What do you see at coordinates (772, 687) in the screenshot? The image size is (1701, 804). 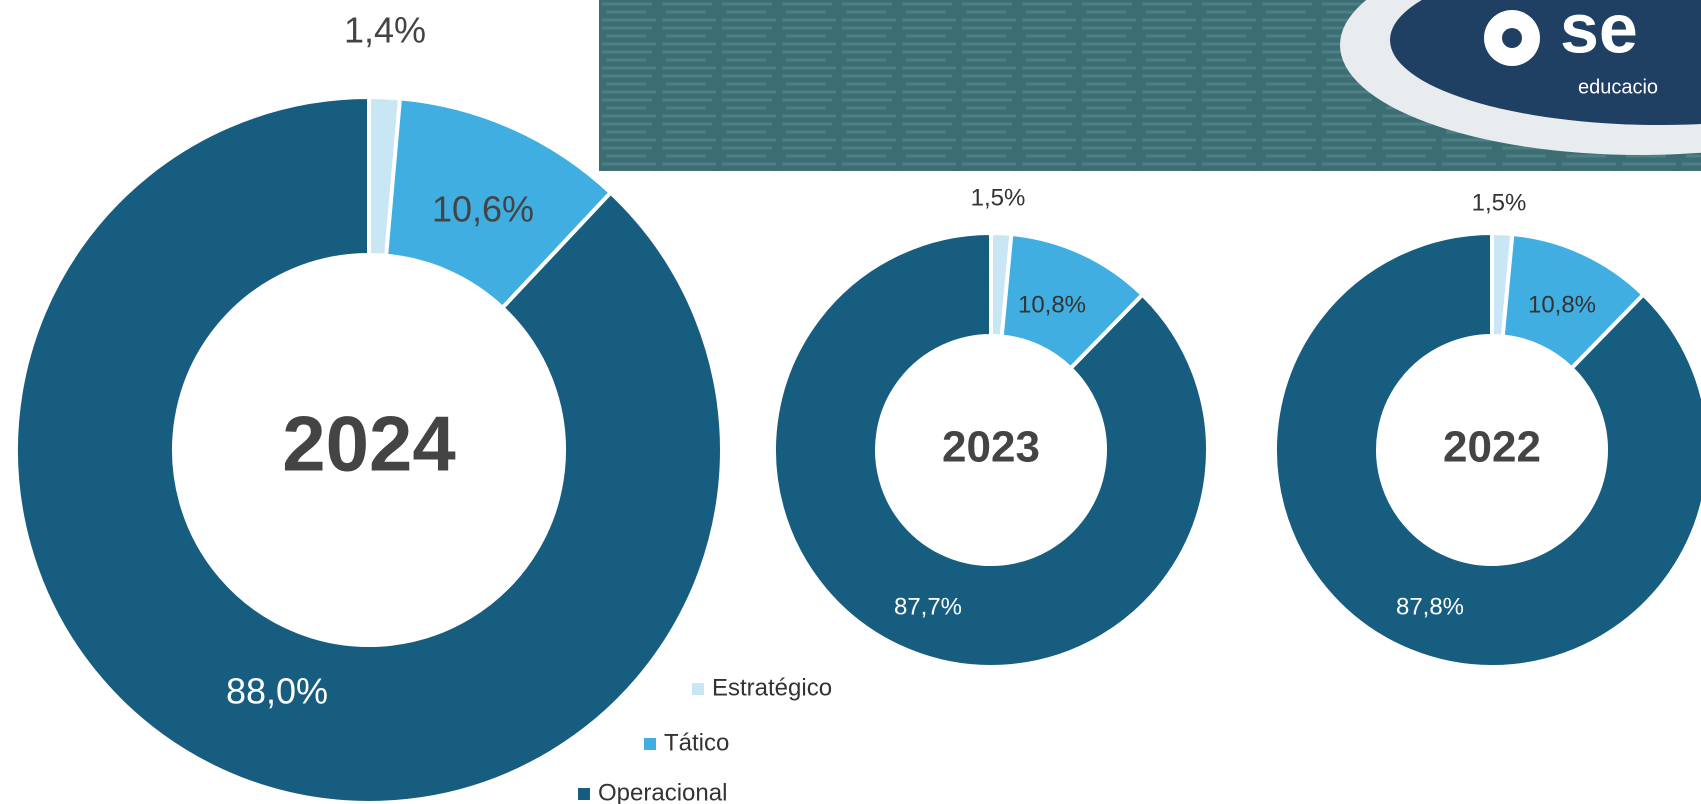 I see `legend-label: Estratégico` at bounding box center [772, 687].